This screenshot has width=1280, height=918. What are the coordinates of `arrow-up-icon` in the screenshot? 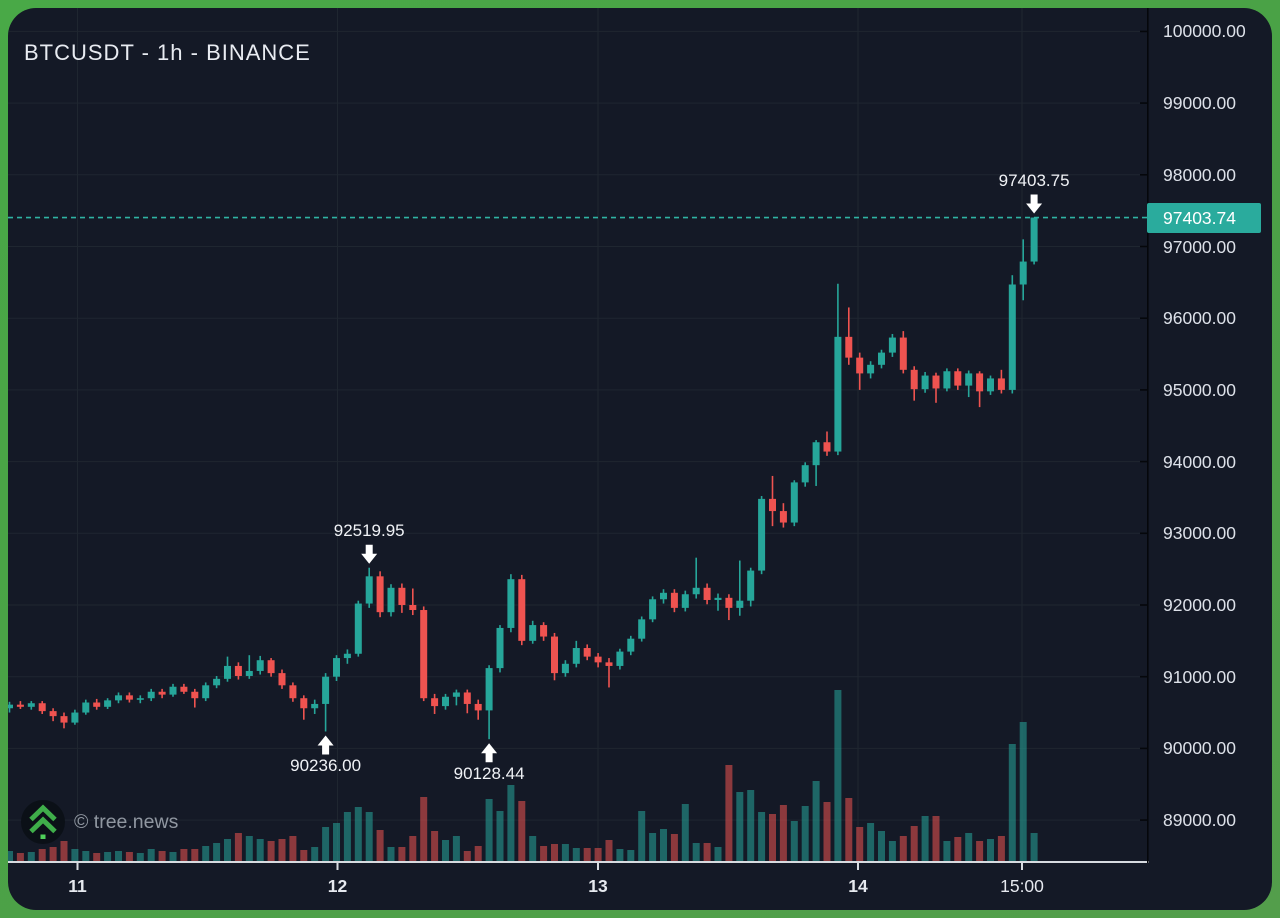 It's located at (325, 745).